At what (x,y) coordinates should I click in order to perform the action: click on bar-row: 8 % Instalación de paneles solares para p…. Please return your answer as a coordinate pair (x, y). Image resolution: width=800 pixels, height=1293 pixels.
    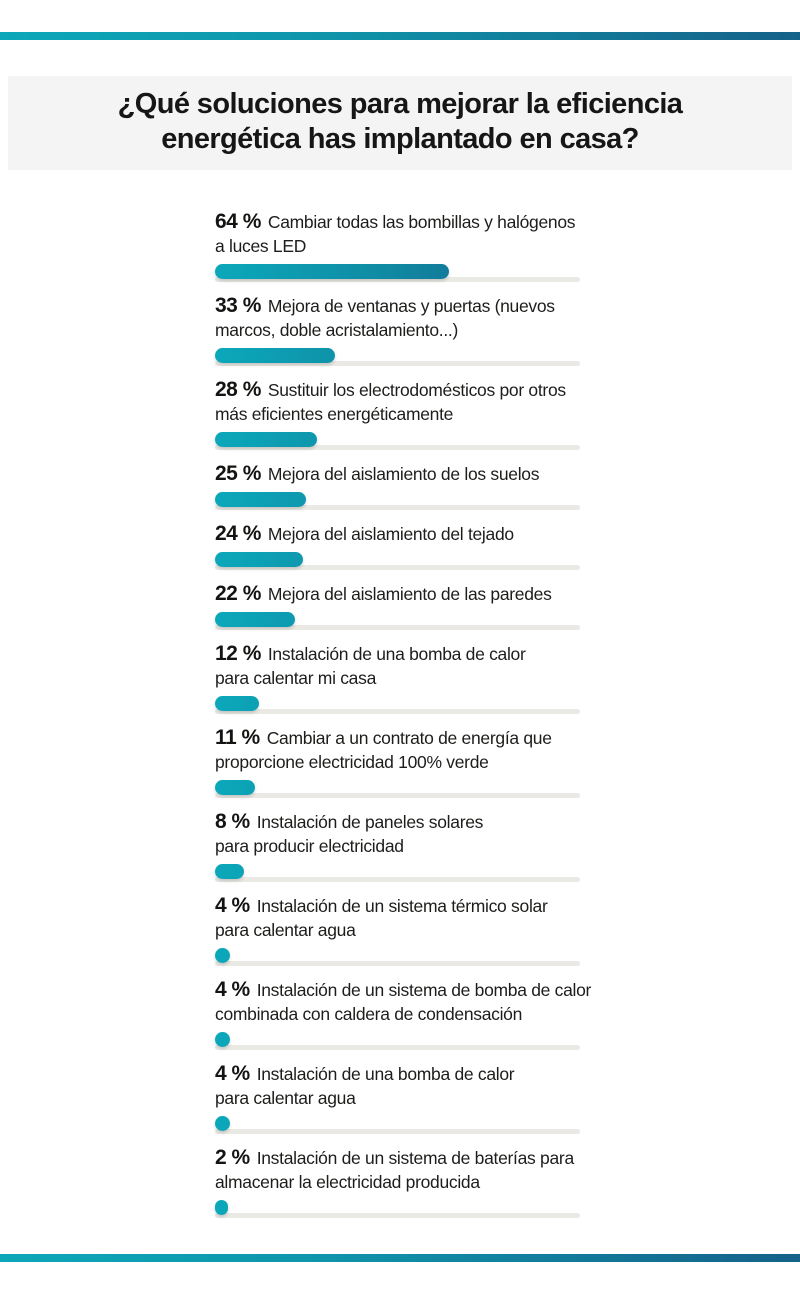
    Looking at the image, I should click on (430, 846).